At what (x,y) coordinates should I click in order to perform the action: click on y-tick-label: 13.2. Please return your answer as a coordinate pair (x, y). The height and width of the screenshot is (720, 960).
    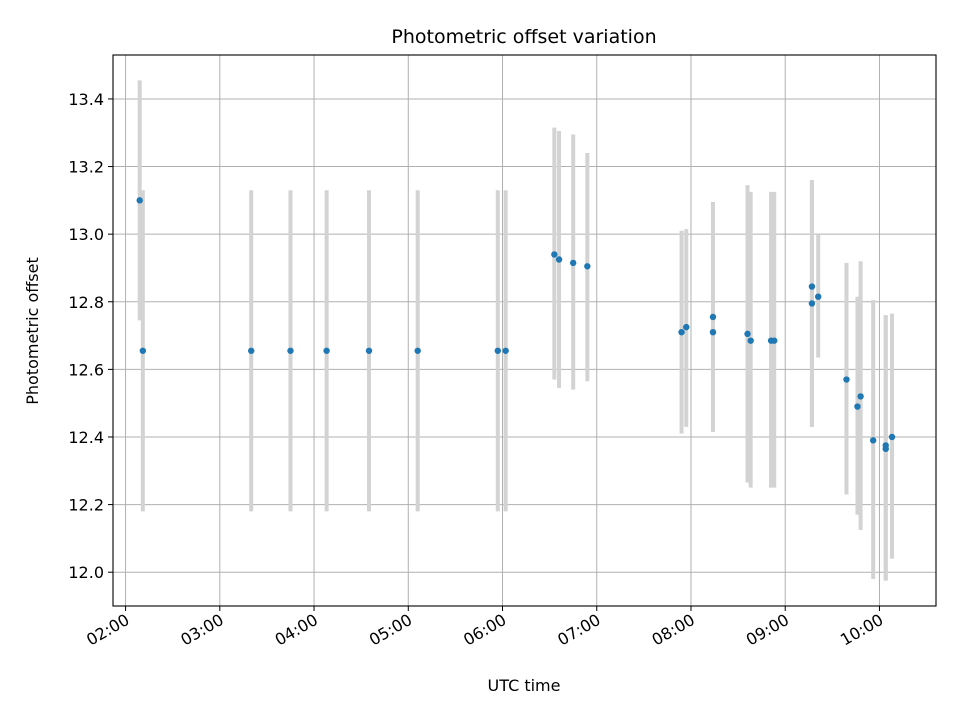
    Looking at the image, I should click on (86, 167).